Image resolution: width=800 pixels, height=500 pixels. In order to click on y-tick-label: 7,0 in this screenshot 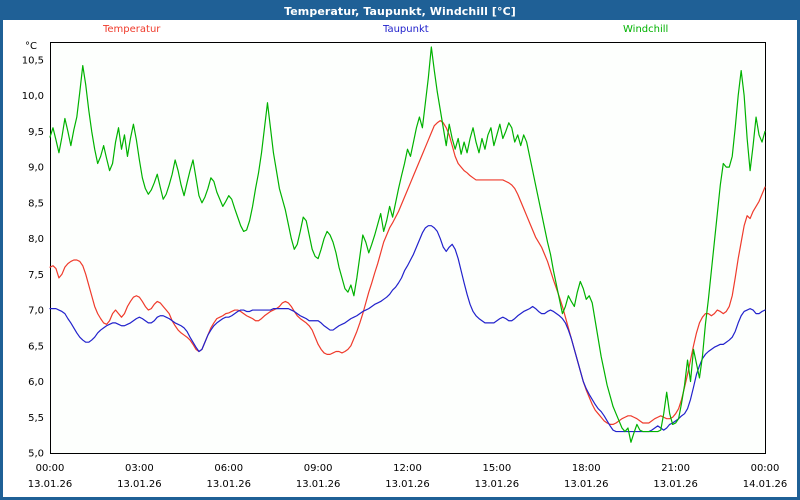, I will do `click(36, 311)`.